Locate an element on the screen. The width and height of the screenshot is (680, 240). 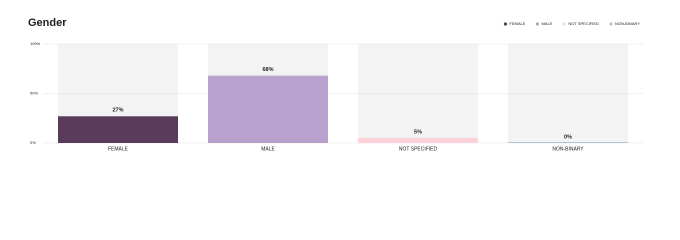
legend-label: NON-BINARY is located at coordinates (627, 23).